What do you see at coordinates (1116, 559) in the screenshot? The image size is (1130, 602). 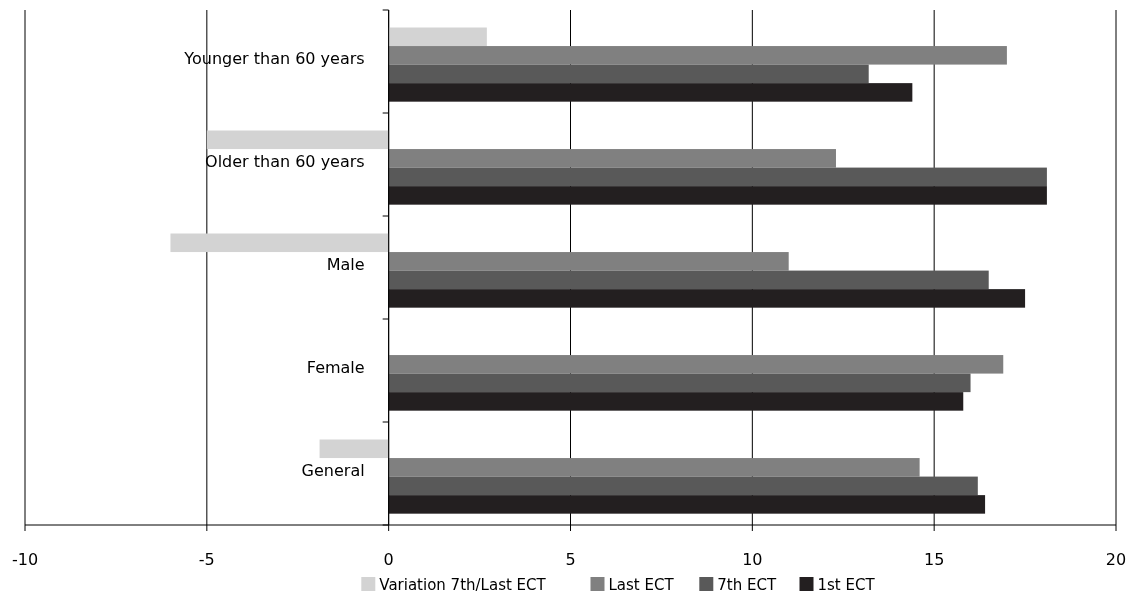 I see `x-tick-label: 20` at bounding box center [1116, 559].